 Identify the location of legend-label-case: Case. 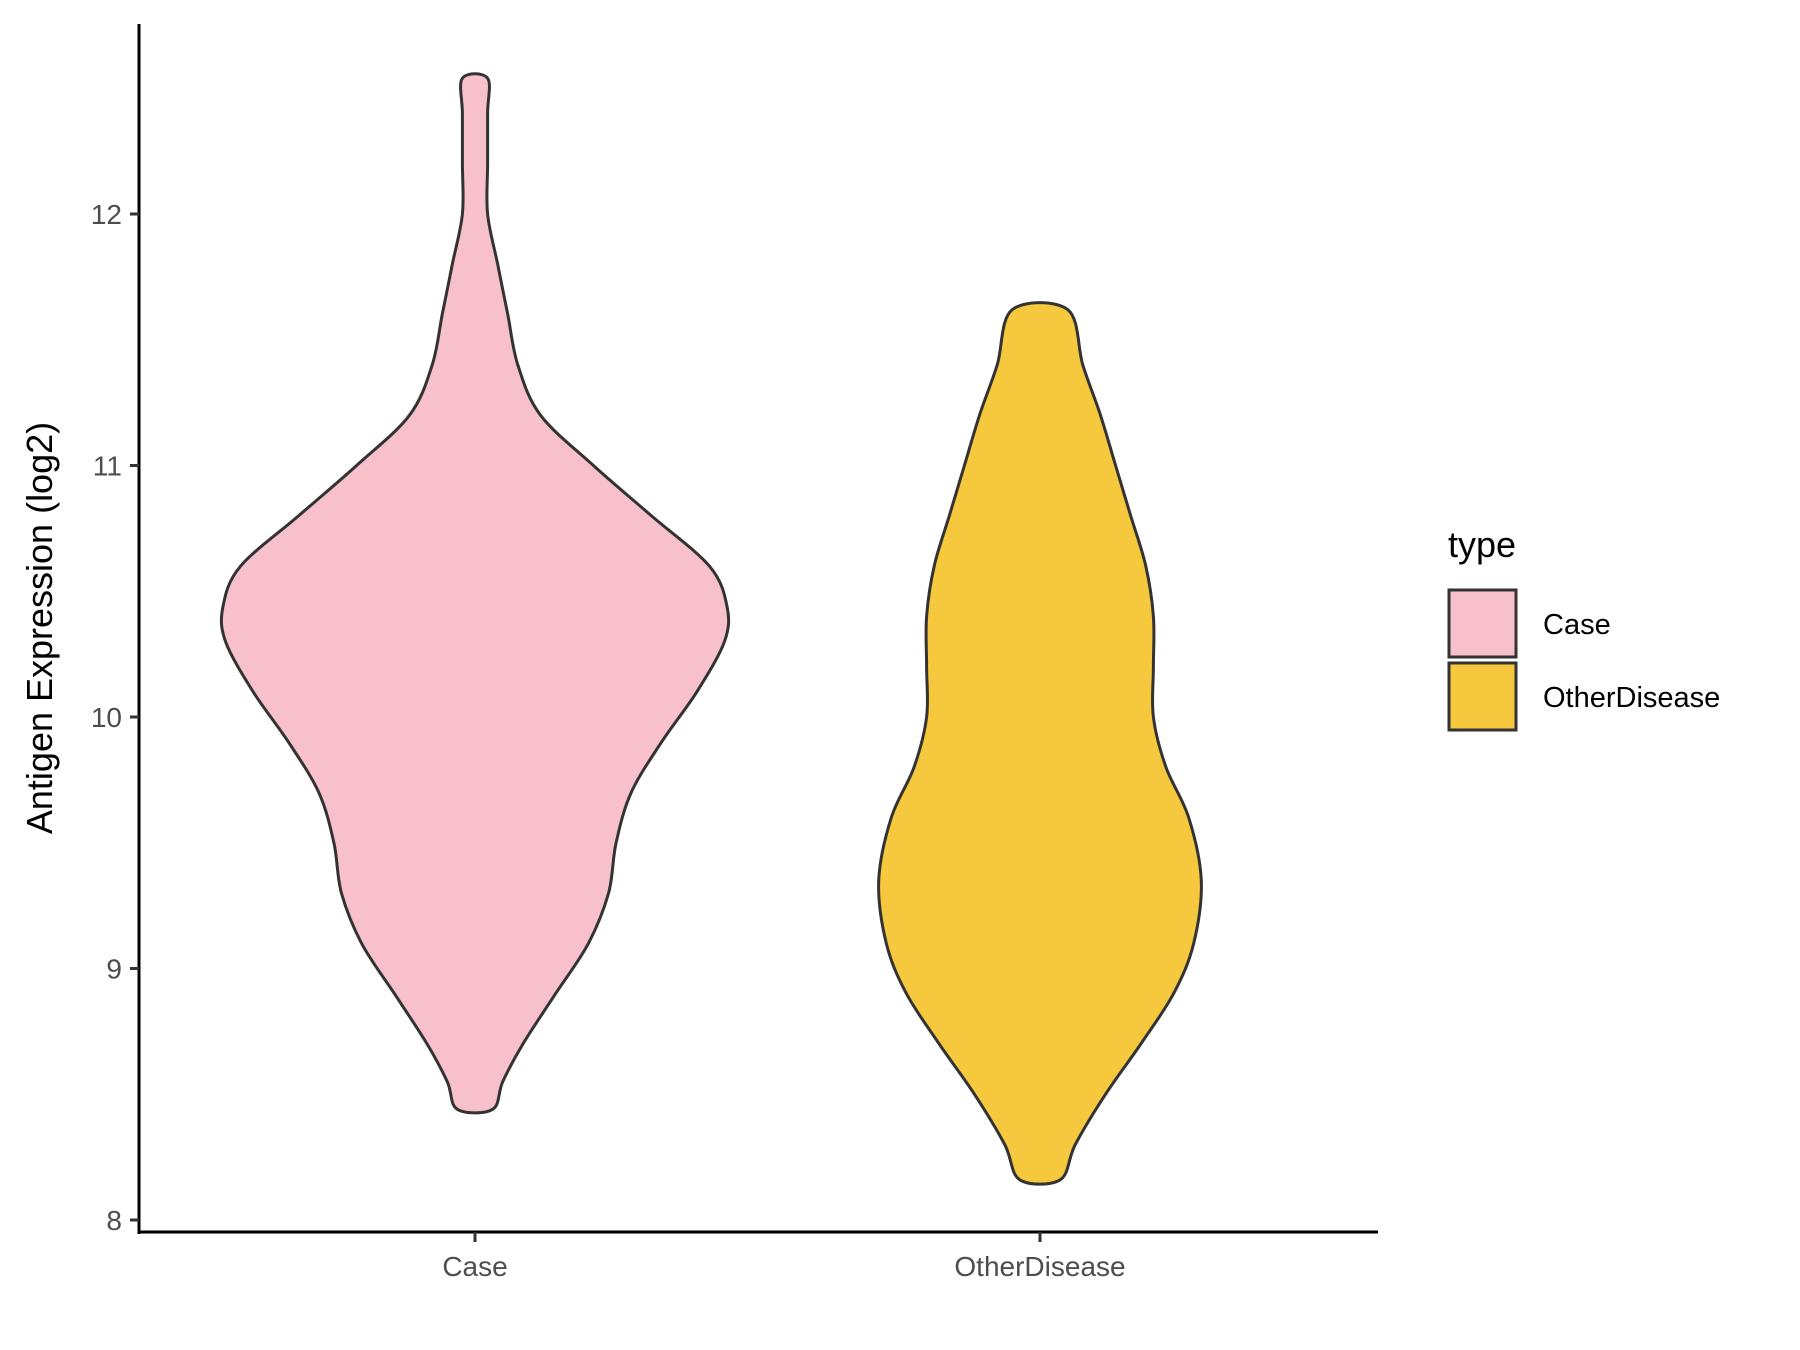
(1577, 625).